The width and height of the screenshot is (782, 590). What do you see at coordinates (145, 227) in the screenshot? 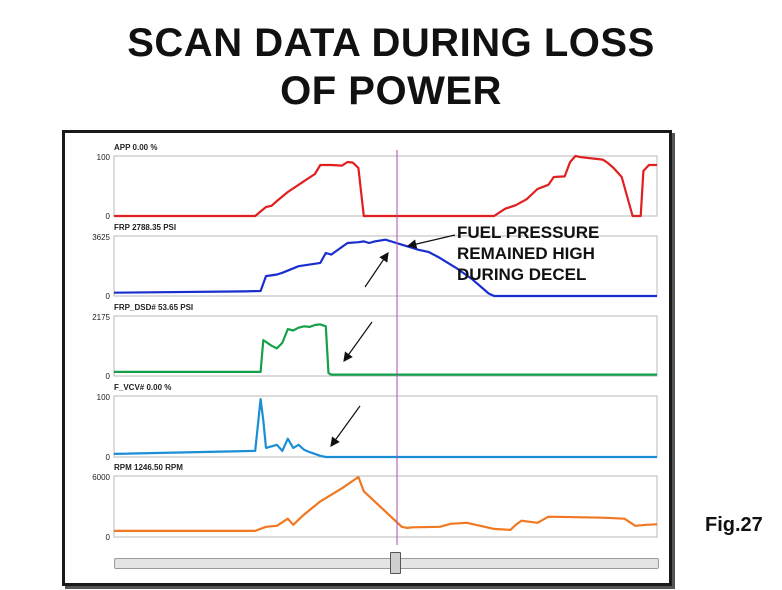
I see `frp-panel-label: FRP 2788.35 PSI` at bounding box center [145, 227].